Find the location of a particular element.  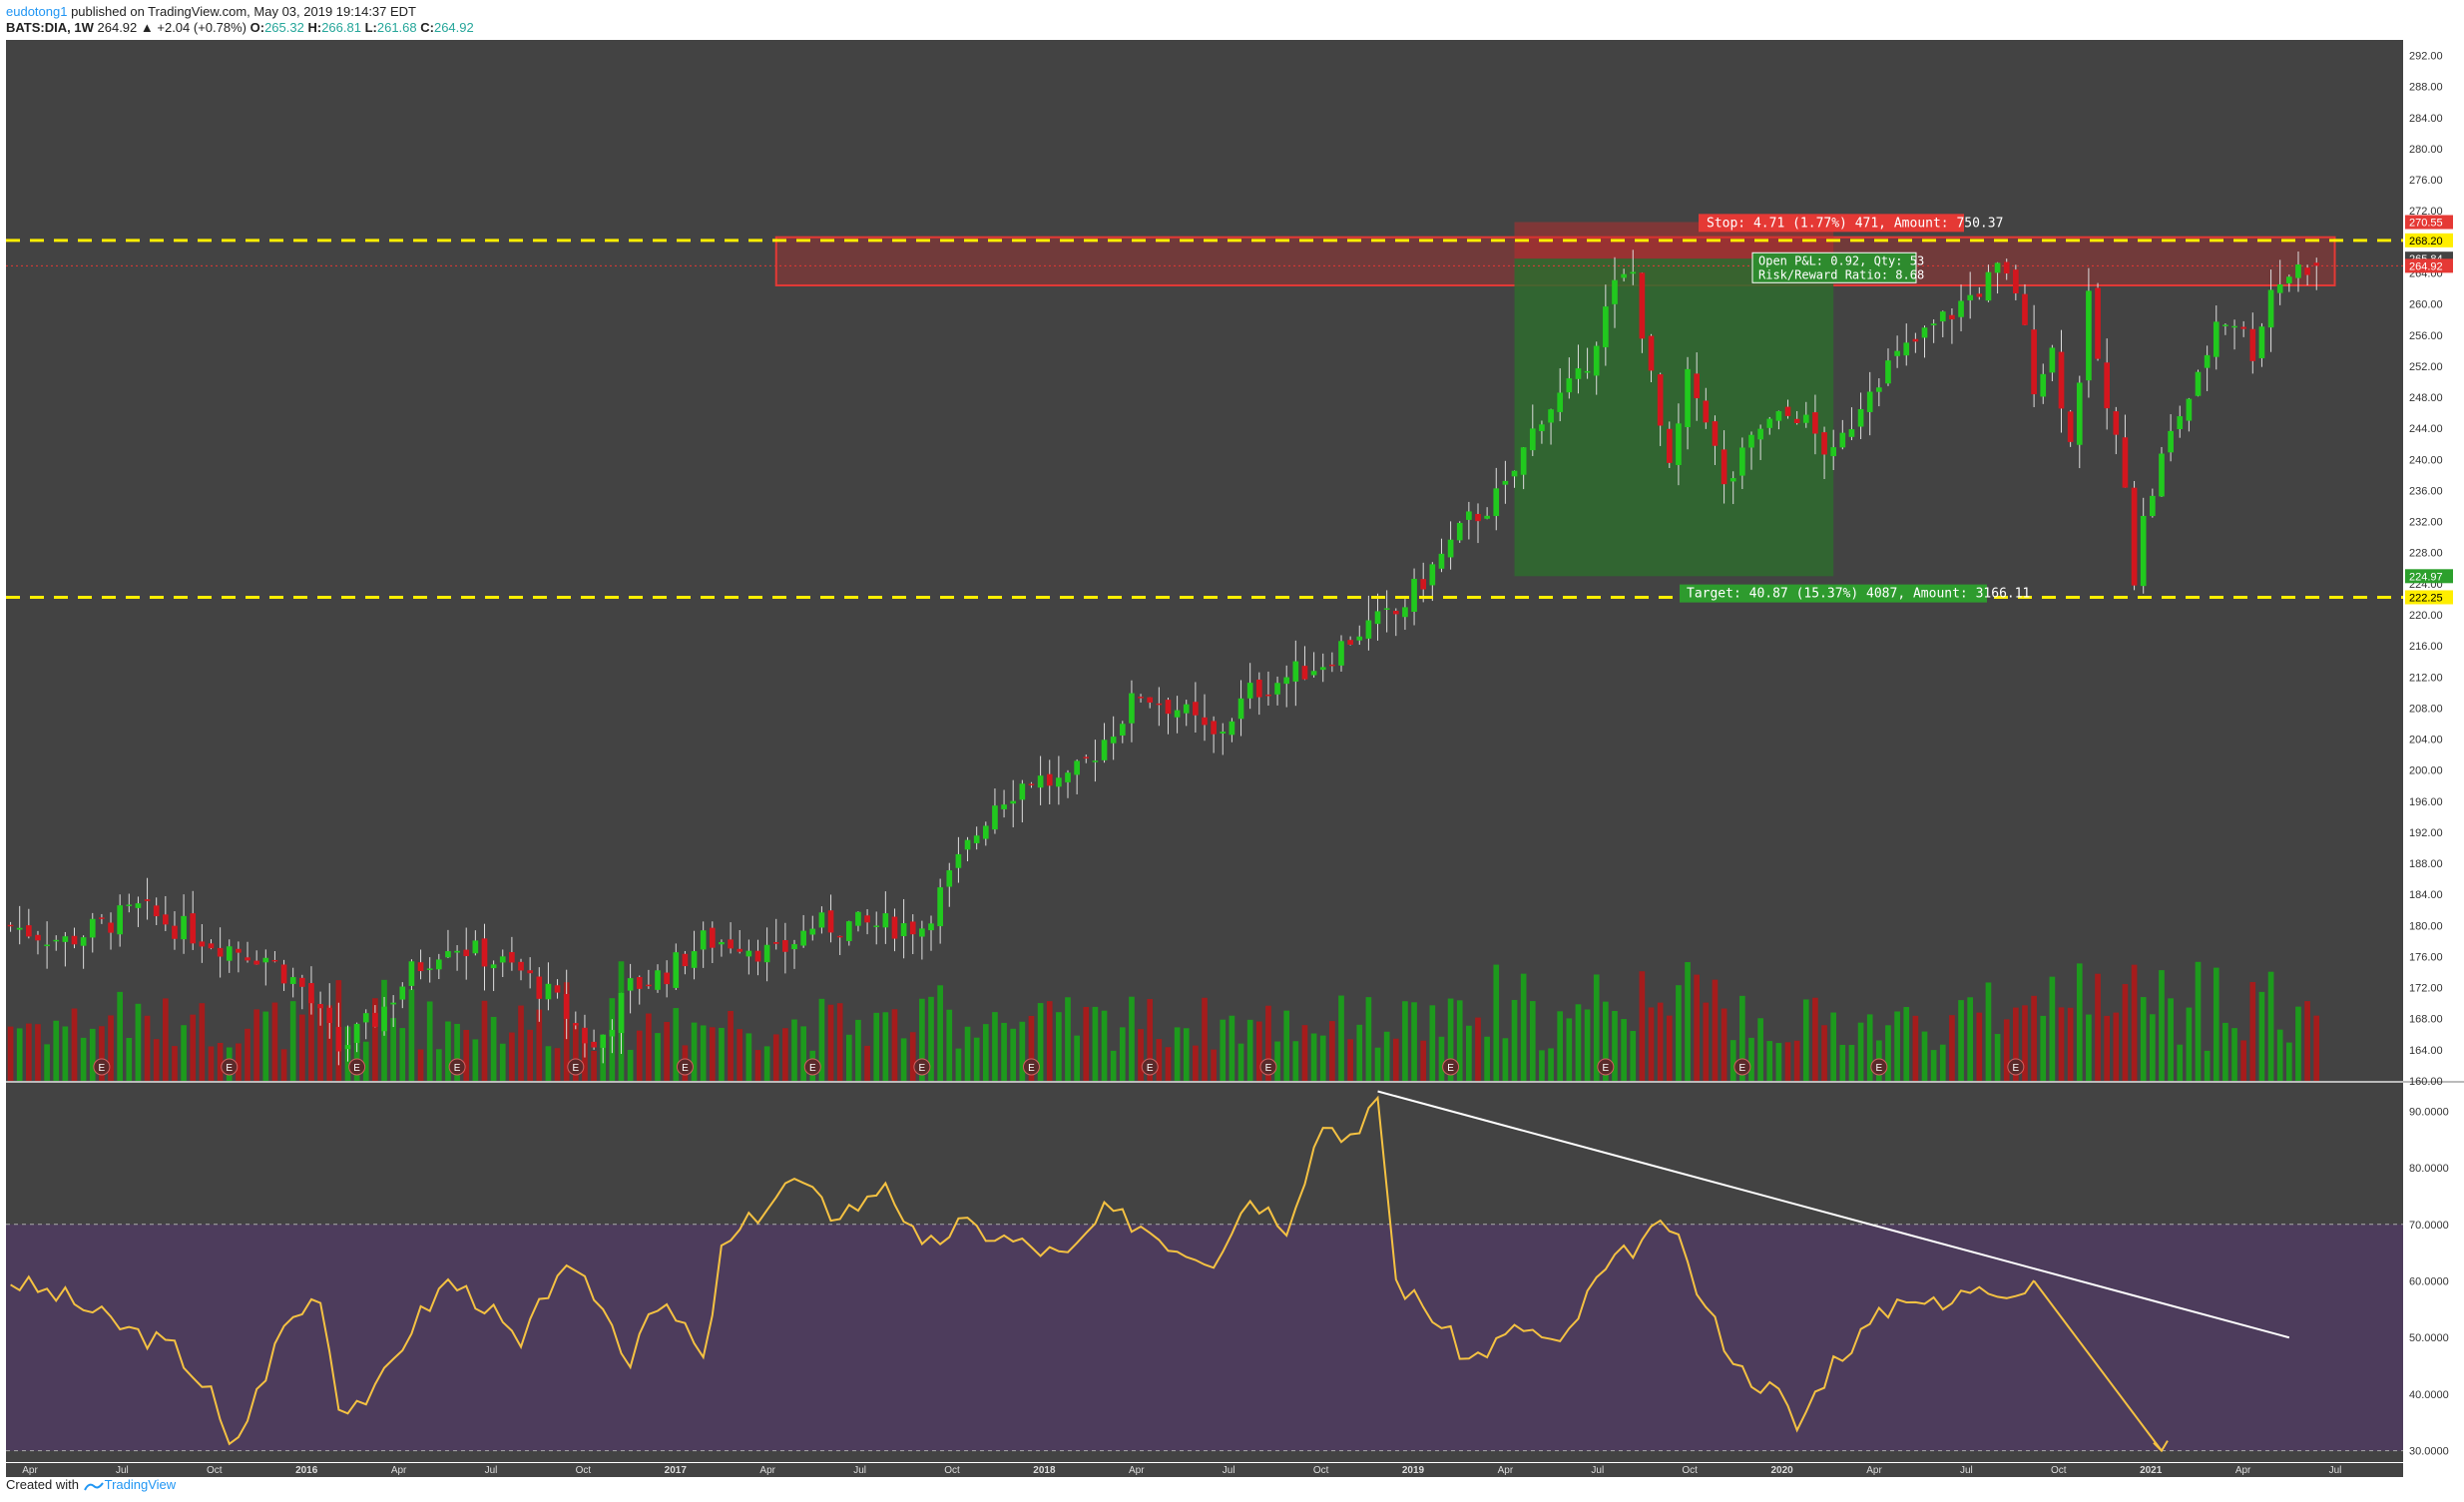

price-tick-label: 280.00 is located at coordinates (2426, 150).